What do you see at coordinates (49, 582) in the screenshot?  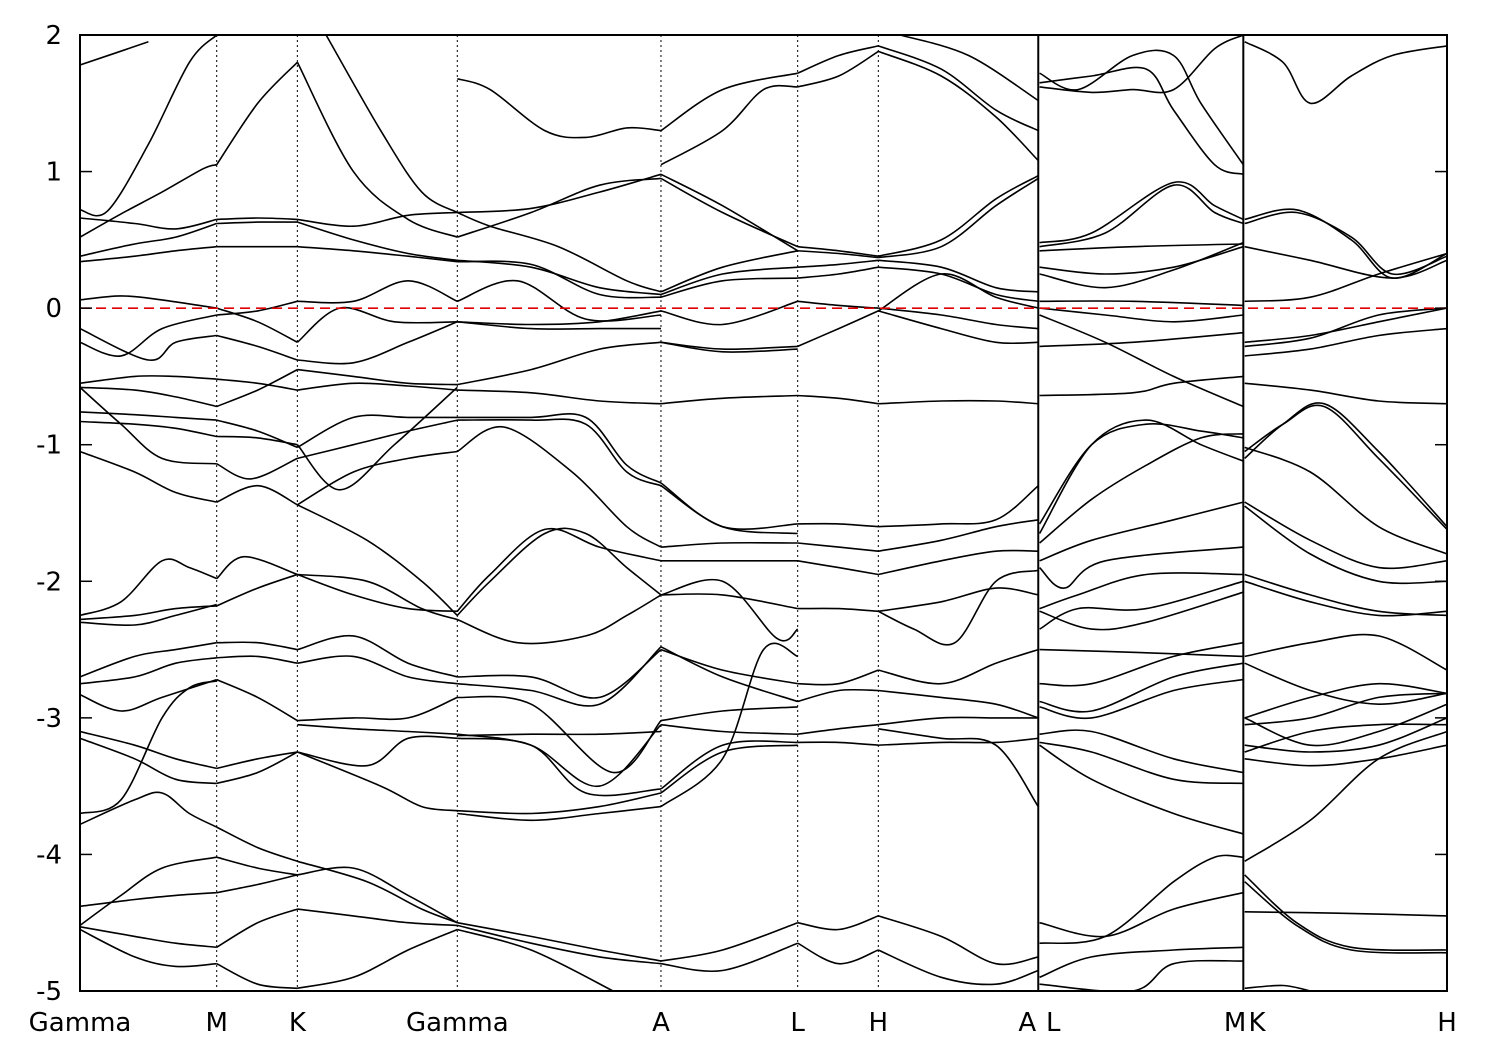 I see `y-tick-label-4: -2` at bounding box center [49, 582].